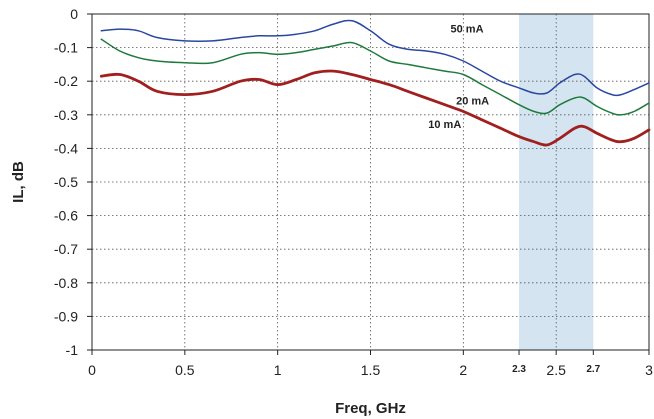 This screenshot has height=419, width=654. Describe the element at coordinates (185, 370) in the screenshot. I see `x-tick-label: 0.5` at that location.